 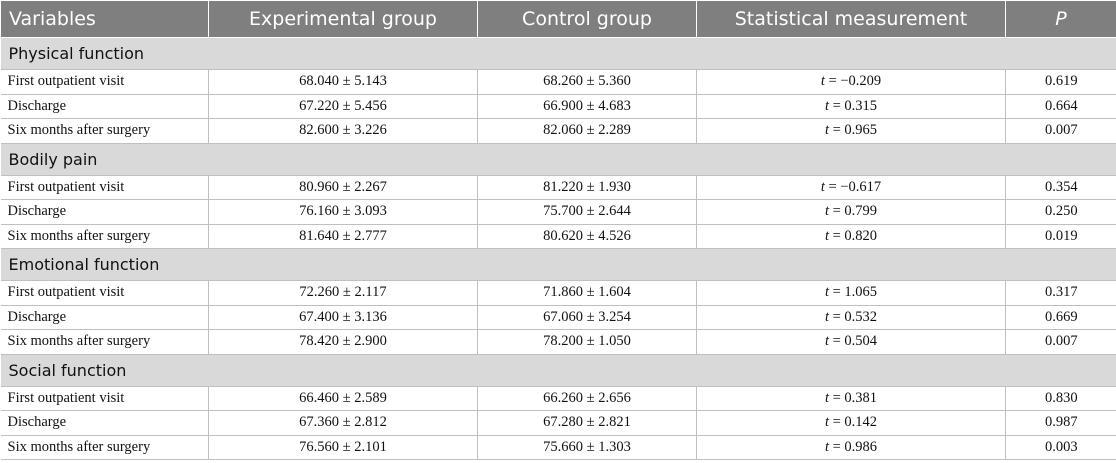 What do you see at coordinates (1060, 236) in the screenshot?
I see `p-value: 0.019` at bounding box center [1060, 236].